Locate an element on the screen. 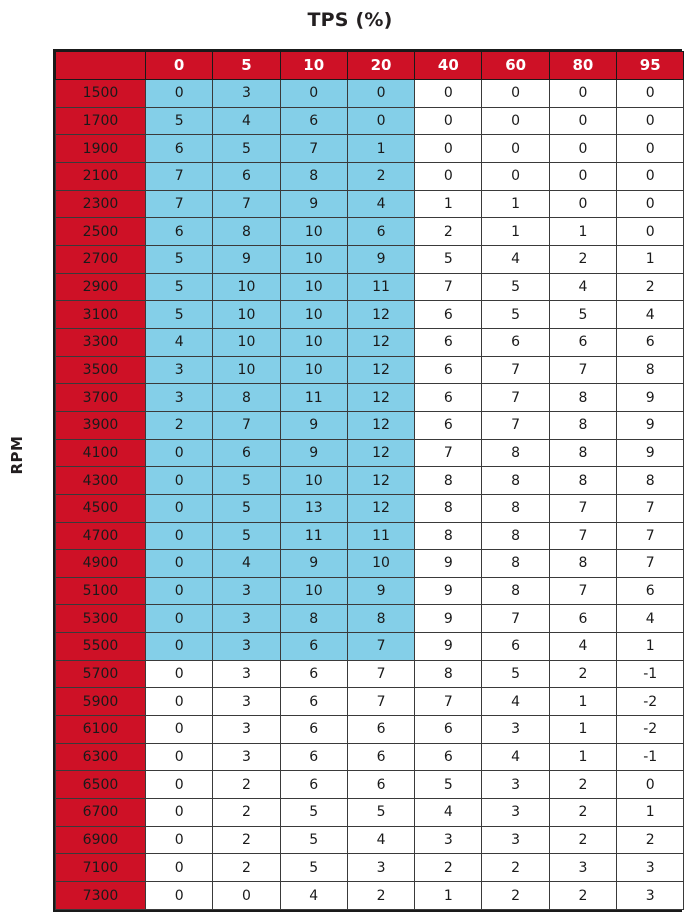 The image size is (700, 918). cell-rpm-5100-tps-95: 6 is located at coordinates (650, 591).